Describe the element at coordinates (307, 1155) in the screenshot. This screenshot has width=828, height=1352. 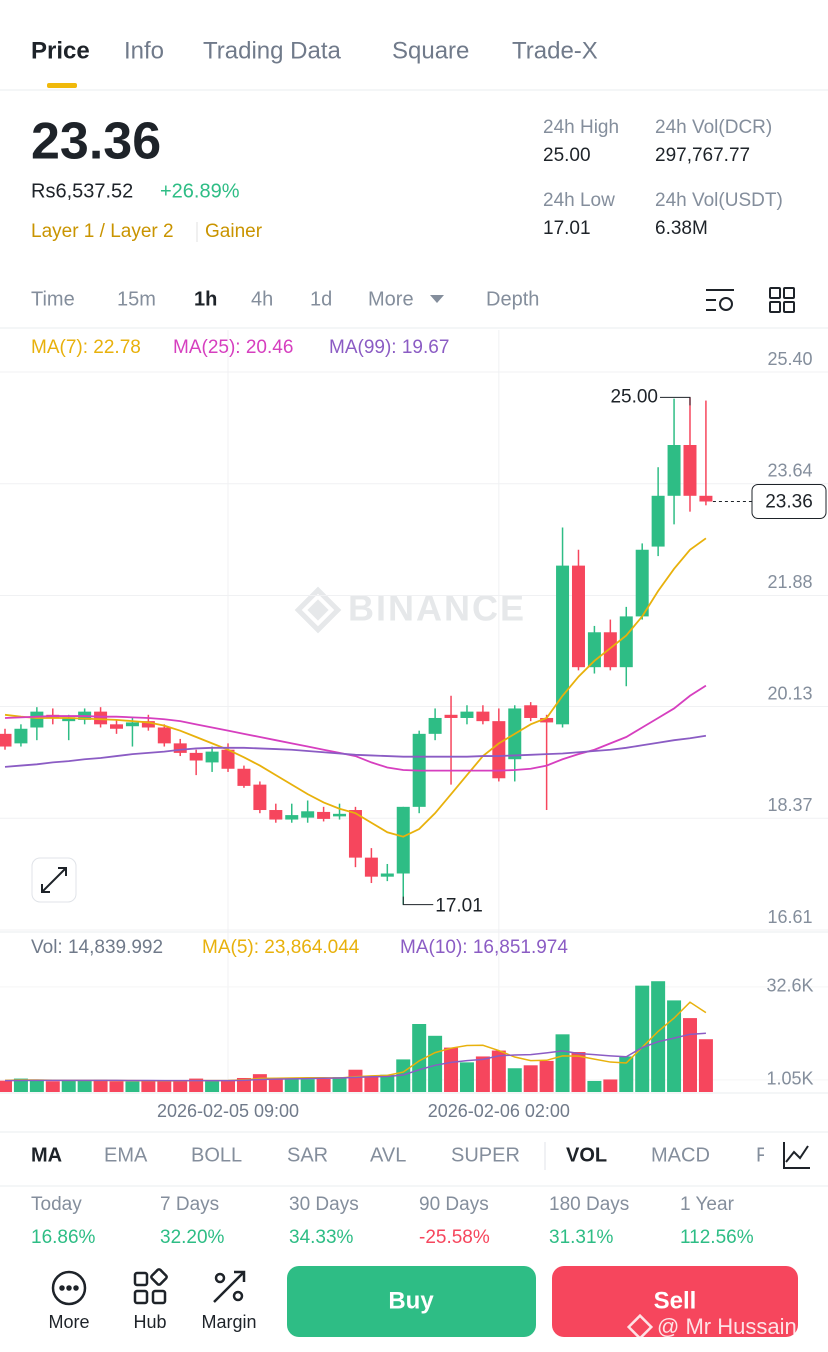
I see `indicator: SAR` at that location.